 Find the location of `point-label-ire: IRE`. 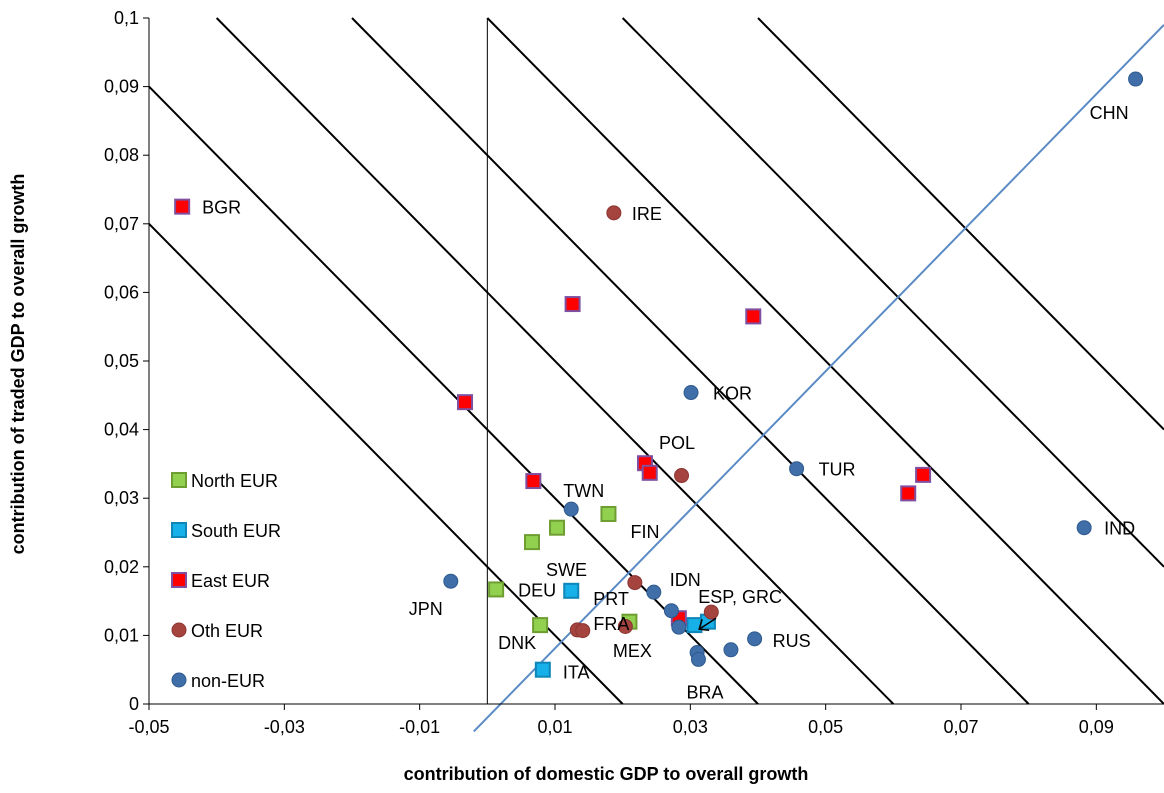

point-label-ire: IRE is located at coordinates (647, 214).